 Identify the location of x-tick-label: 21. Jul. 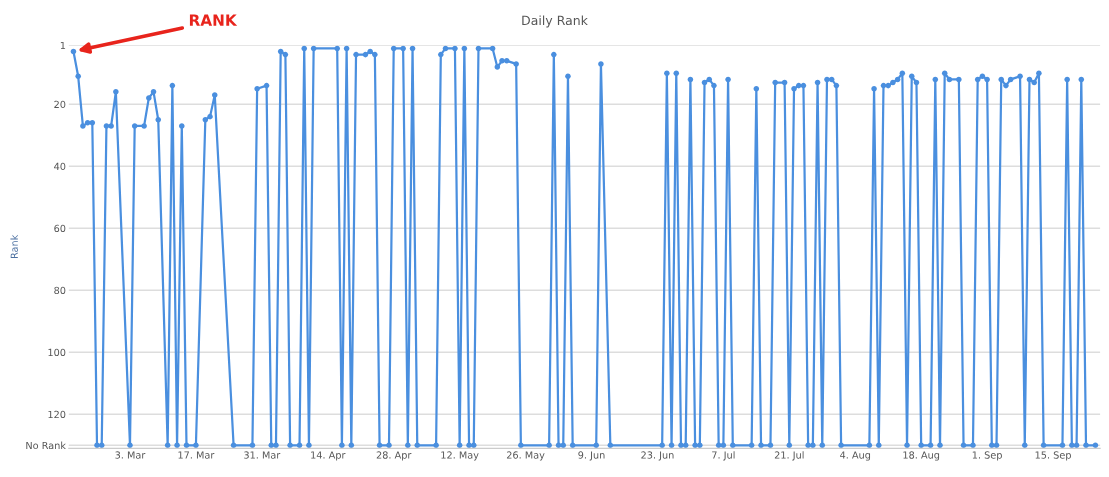
(789, 456).